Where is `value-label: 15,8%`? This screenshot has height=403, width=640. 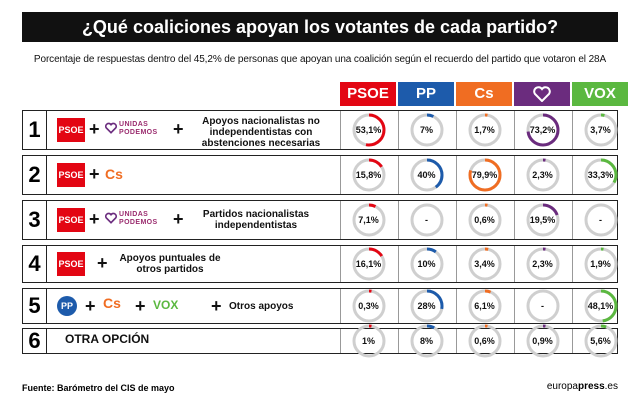
value-label: 15,8% is located at coordinates (368, 175).